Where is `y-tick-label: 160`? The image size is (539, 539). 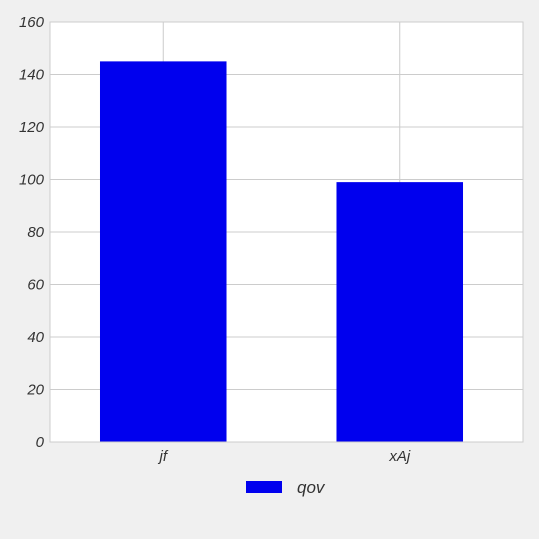 y-tick-label: 160 is located at coordinates (32, 22).